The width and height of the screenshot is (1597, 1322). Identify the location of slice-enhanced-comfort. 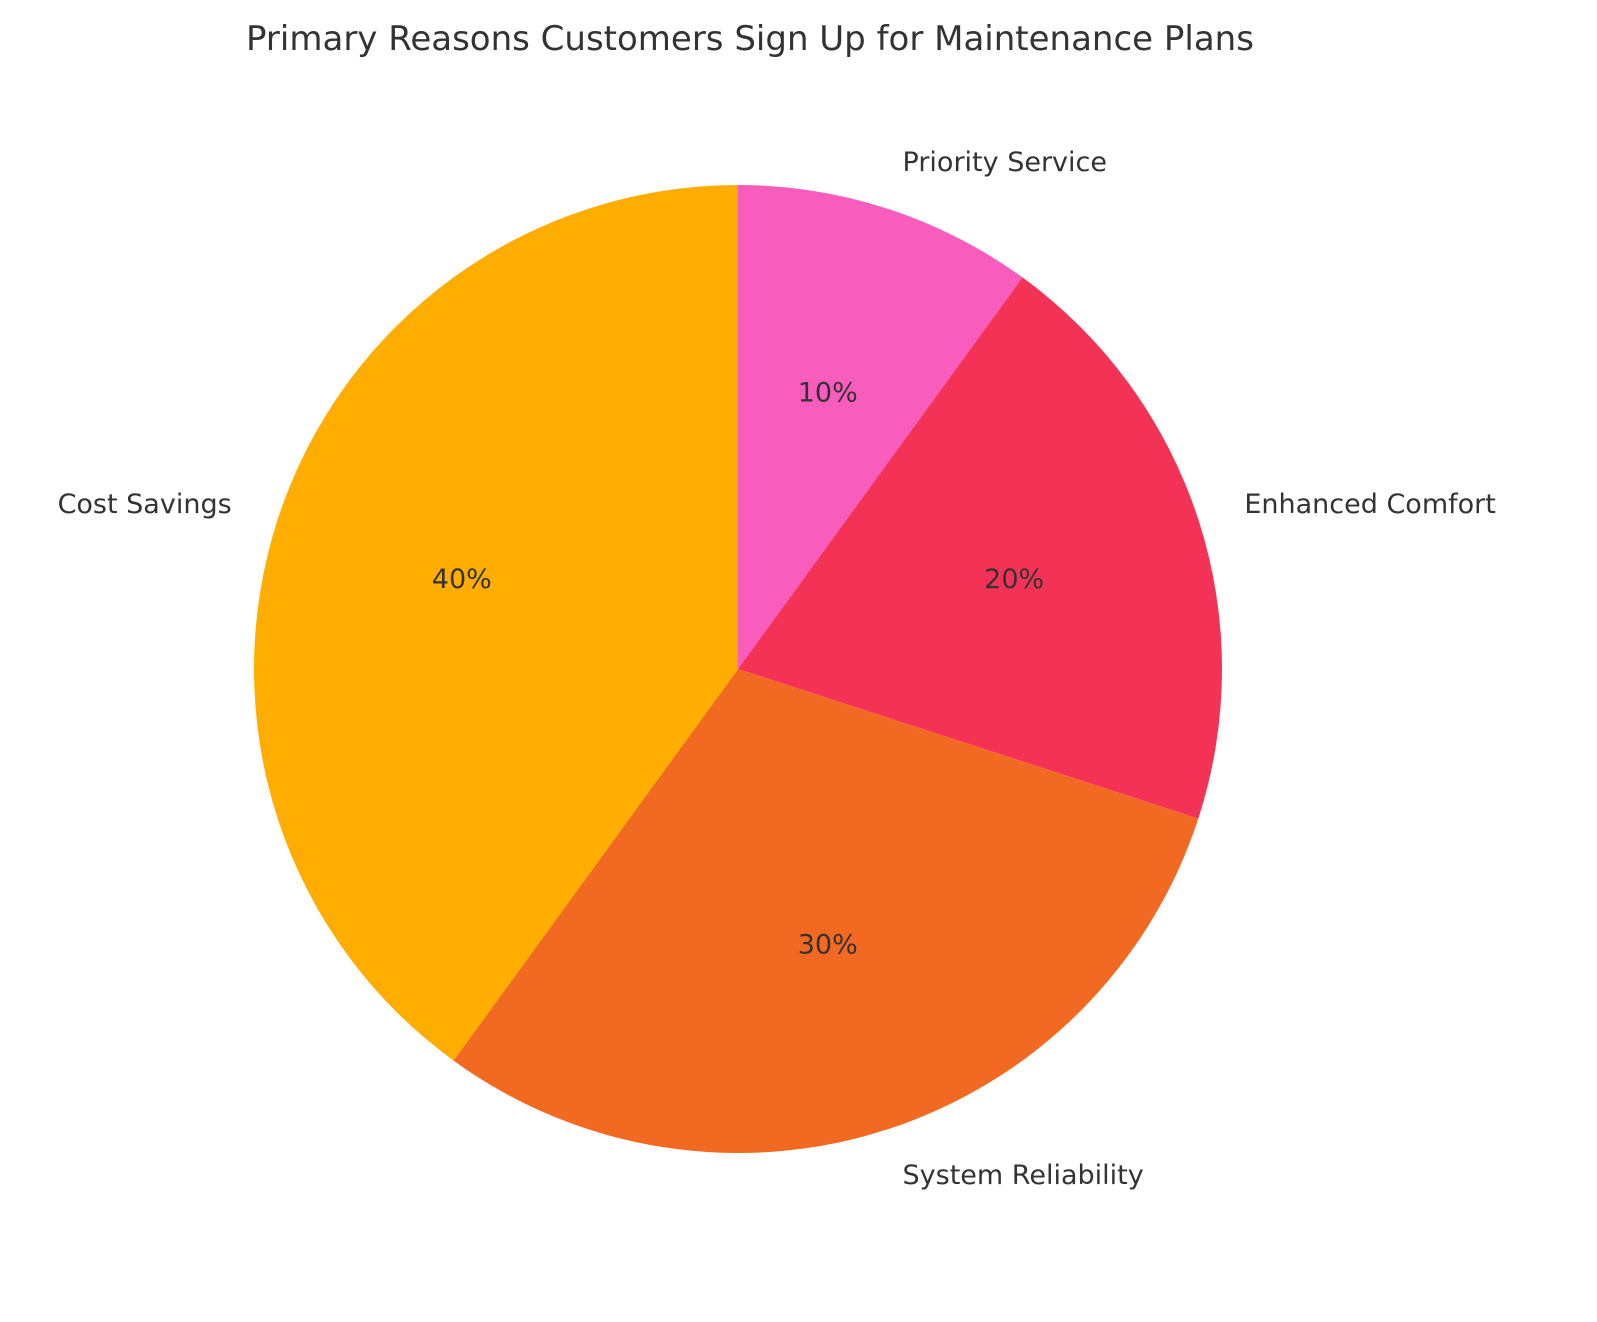
(980, 548).